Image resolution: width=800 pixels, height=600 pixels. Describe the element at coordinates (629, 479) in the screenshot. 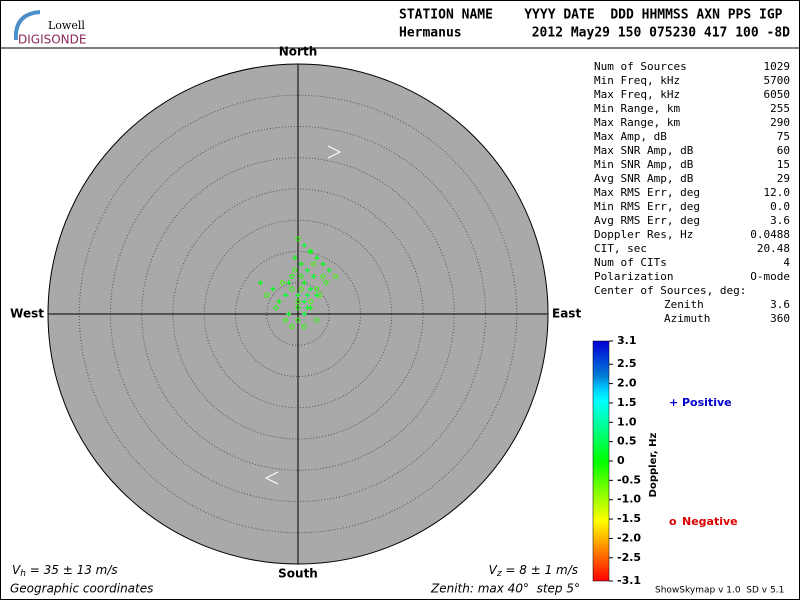

I see `colorbar-tick-label: -0.5` at that location.